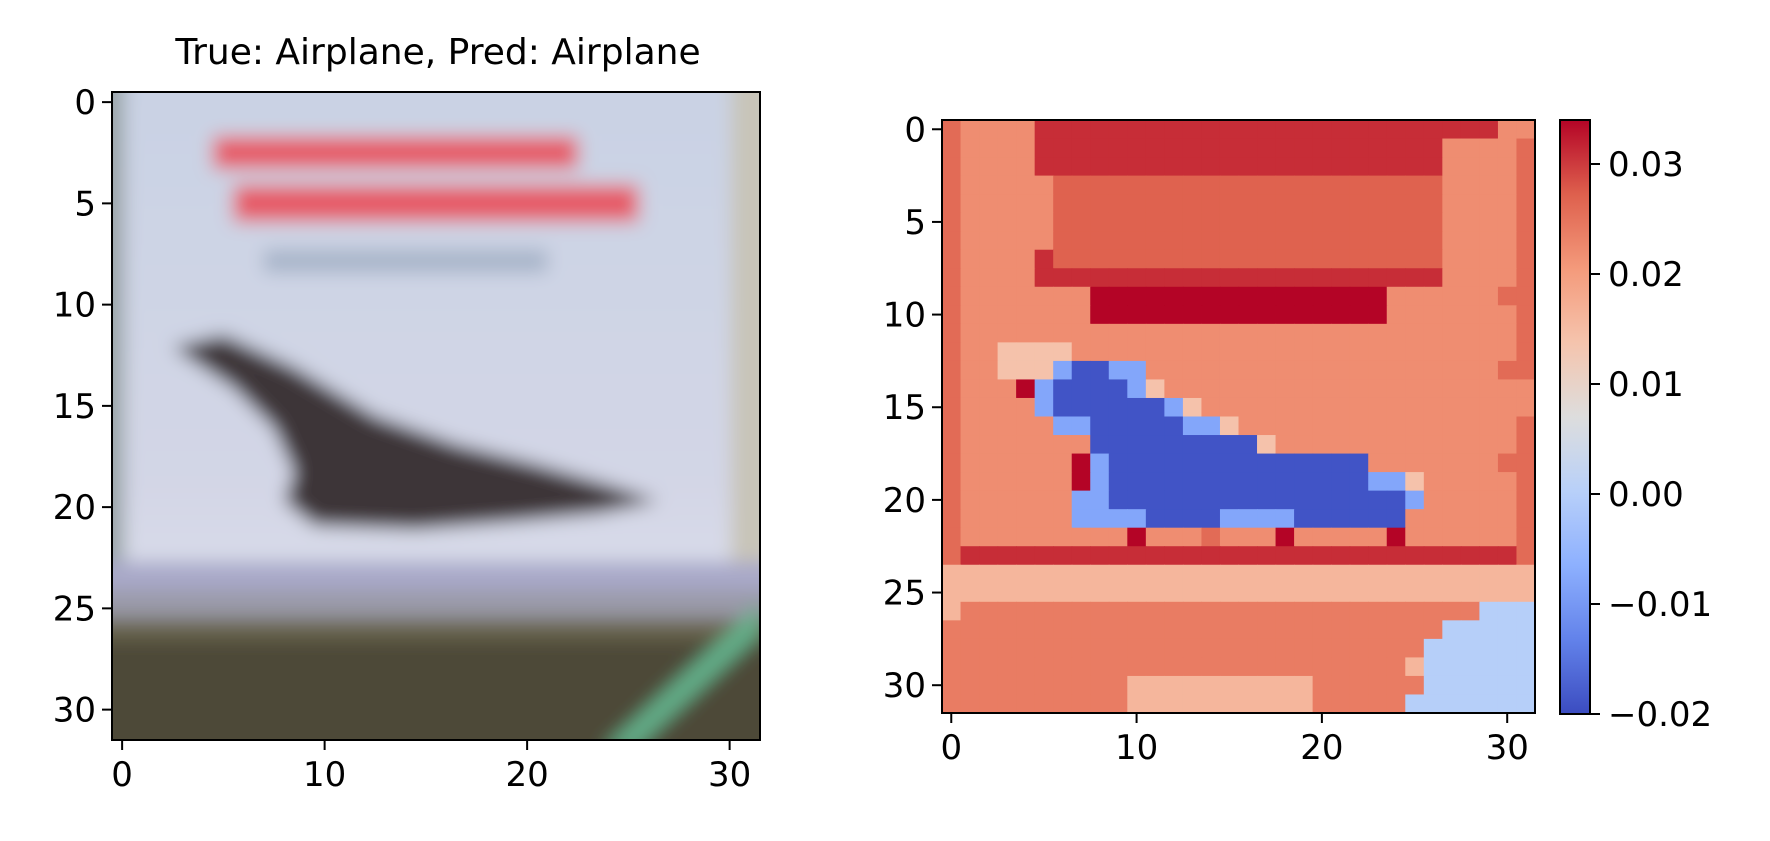  Describe the element at coordinates (904, 408) in the screenshot. I see `attribution-y-tick-label: 15` at that location.